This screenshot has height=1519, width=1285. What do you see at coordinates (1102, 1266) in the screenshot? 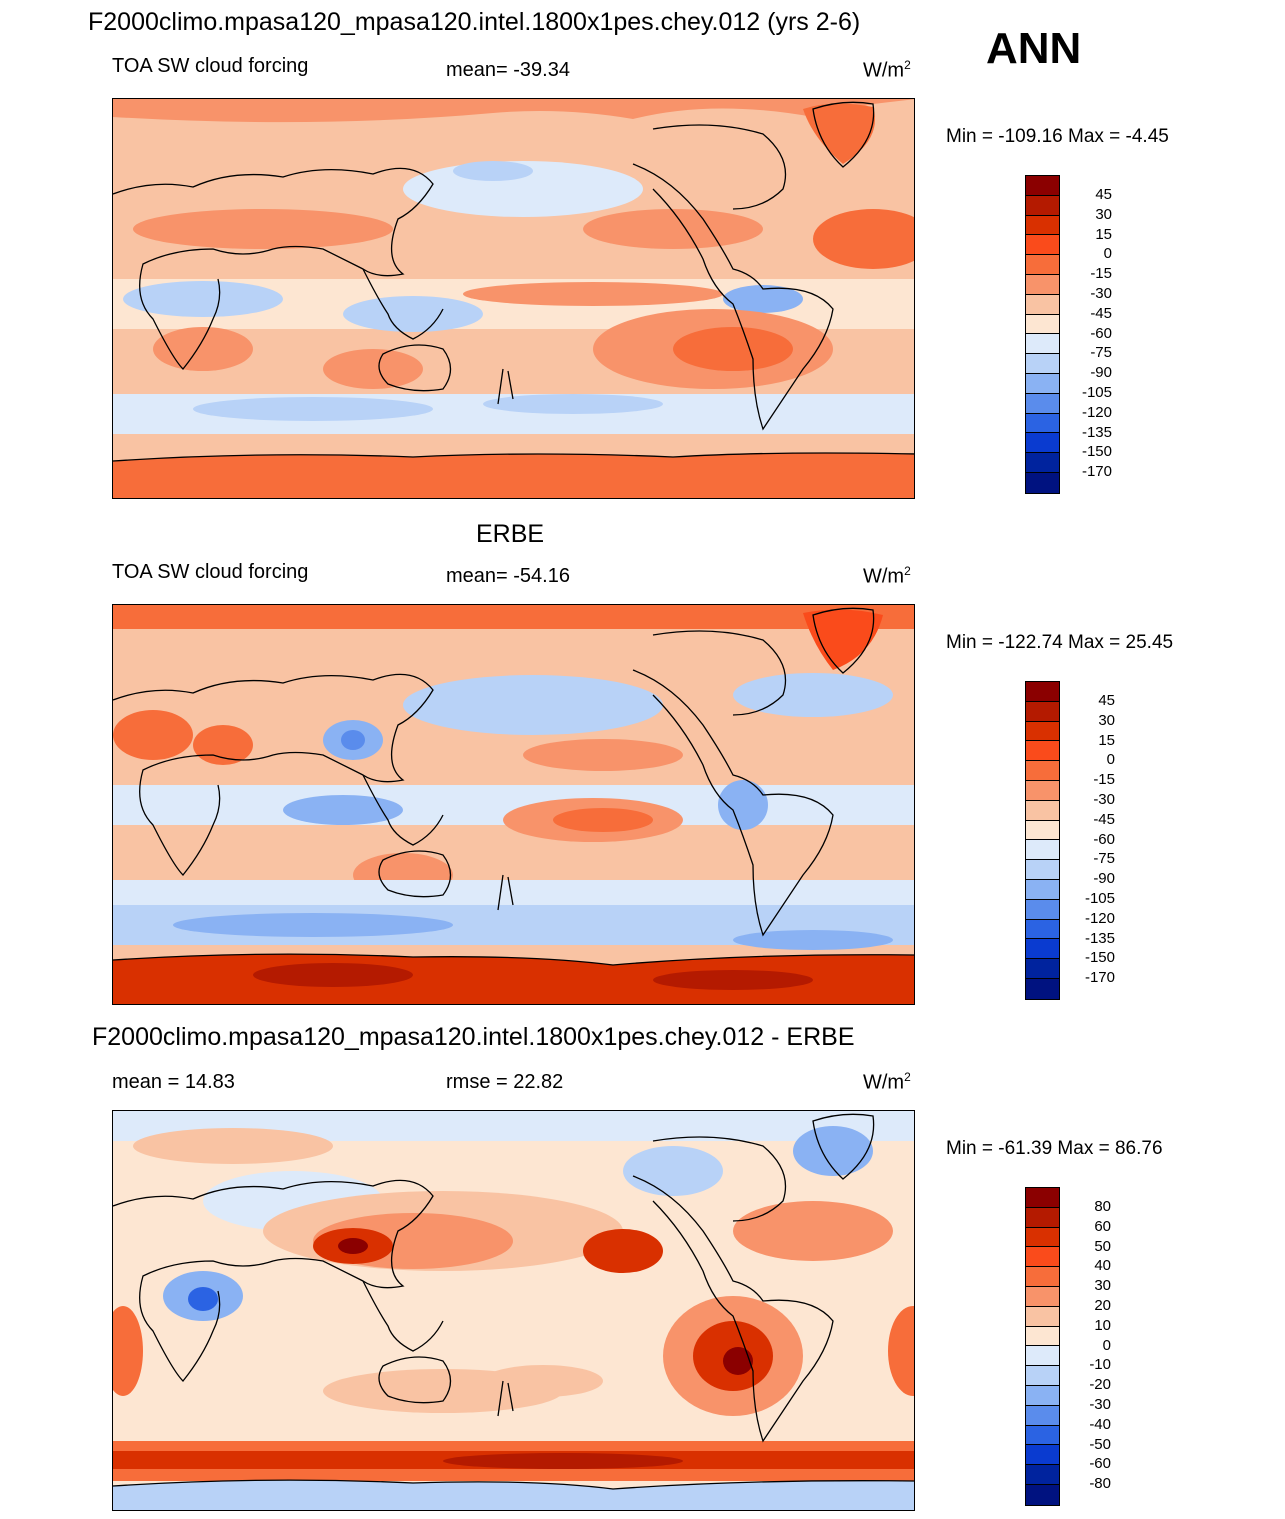
I see `colorbar-tick-label: 40` at bounding box center [1102, 1266].